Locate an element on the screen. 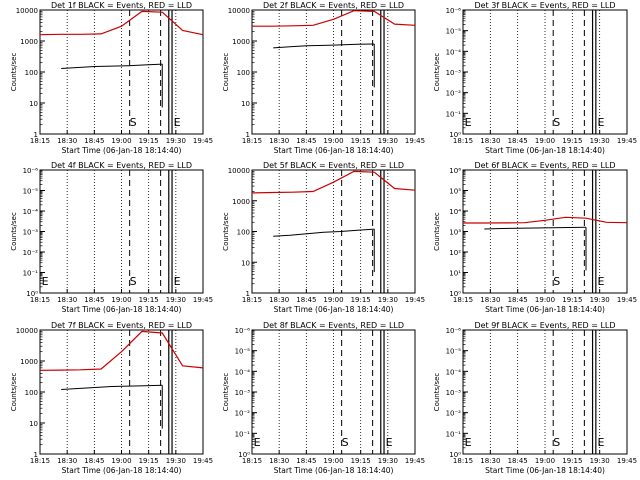 The height and width of the screenshot is (480, 640). y-tick-label: 100 is located at coordinates (243, 73).